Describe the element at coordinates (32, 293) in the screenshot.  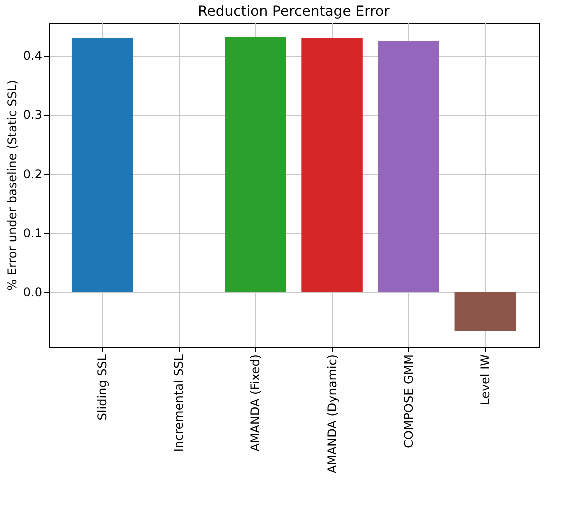
I see `y-tick-label: 0.0` at that location.